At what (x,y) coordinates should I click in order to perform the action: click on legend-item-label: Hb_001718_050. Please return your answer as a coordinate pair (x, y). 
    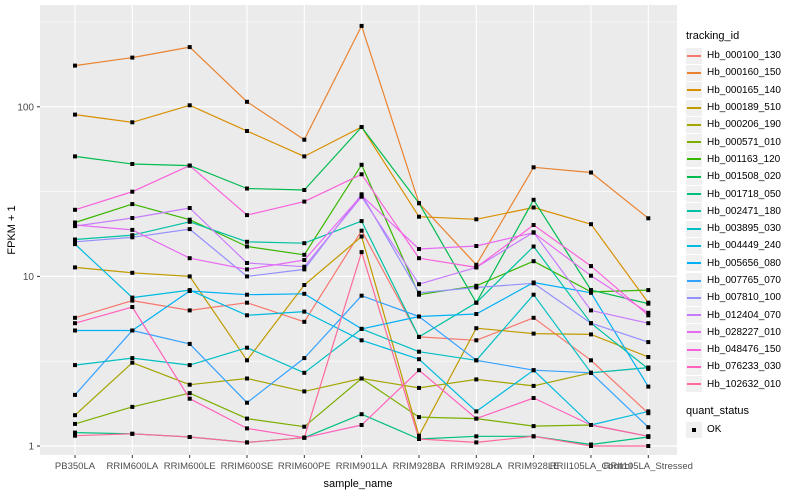
    Looking at the image, I should click on (744, 194).